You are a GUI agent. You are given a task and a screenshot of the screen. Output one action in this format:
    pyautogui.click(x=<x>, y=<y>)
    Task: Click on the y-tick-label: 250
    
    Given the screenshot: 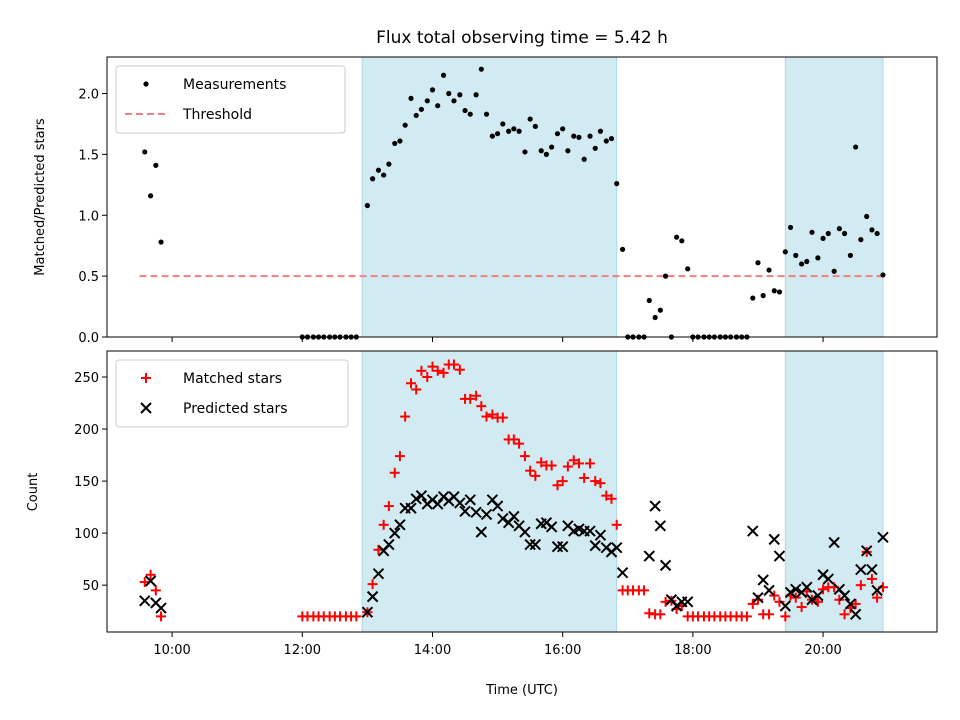 What is the action you would take?
    pyautogui.click(x=86, y=378)
    